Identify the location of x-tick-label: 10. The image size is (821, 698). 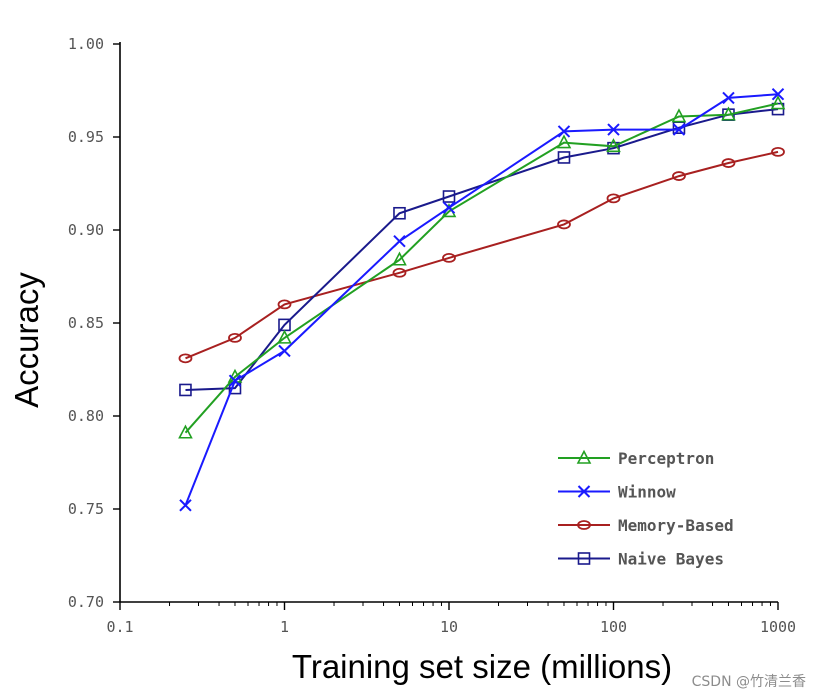
(449, 627).